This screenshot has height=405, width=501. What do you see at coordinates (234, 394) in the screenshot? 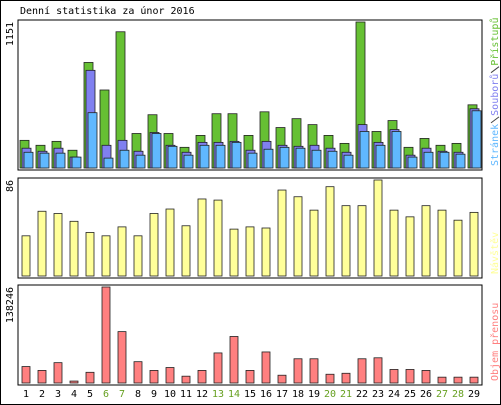
I see `x-tick-label: 14` at bounding box center [234, 394].